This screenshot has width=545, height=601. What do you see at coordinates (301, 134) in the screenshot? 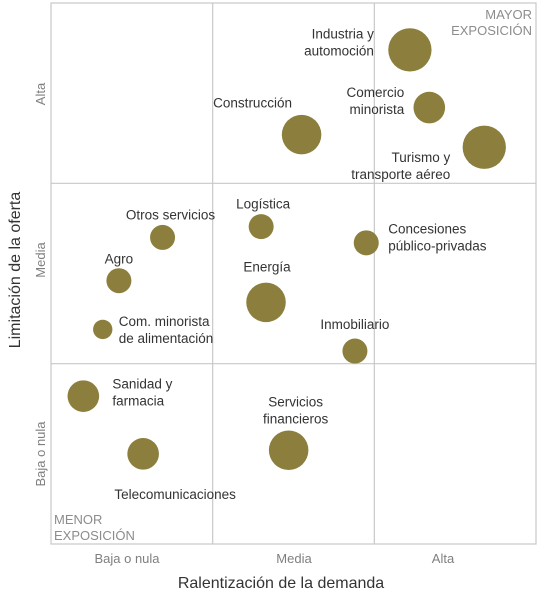
I see `bubble-construccion` at bounding box center [301, 134].